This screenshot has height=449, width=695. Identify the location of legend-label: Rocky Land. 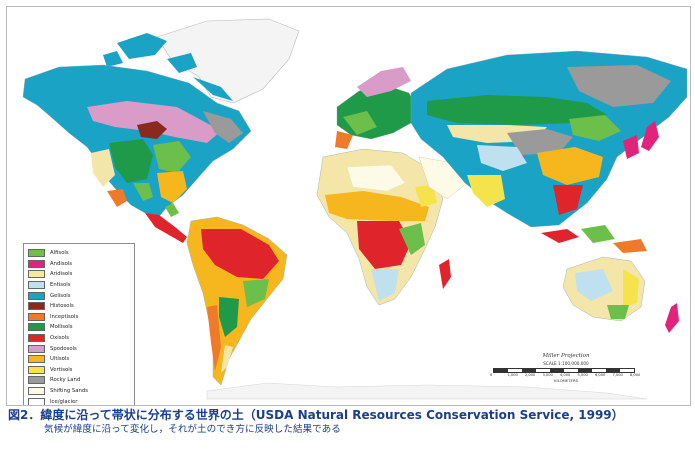
(65, 380).